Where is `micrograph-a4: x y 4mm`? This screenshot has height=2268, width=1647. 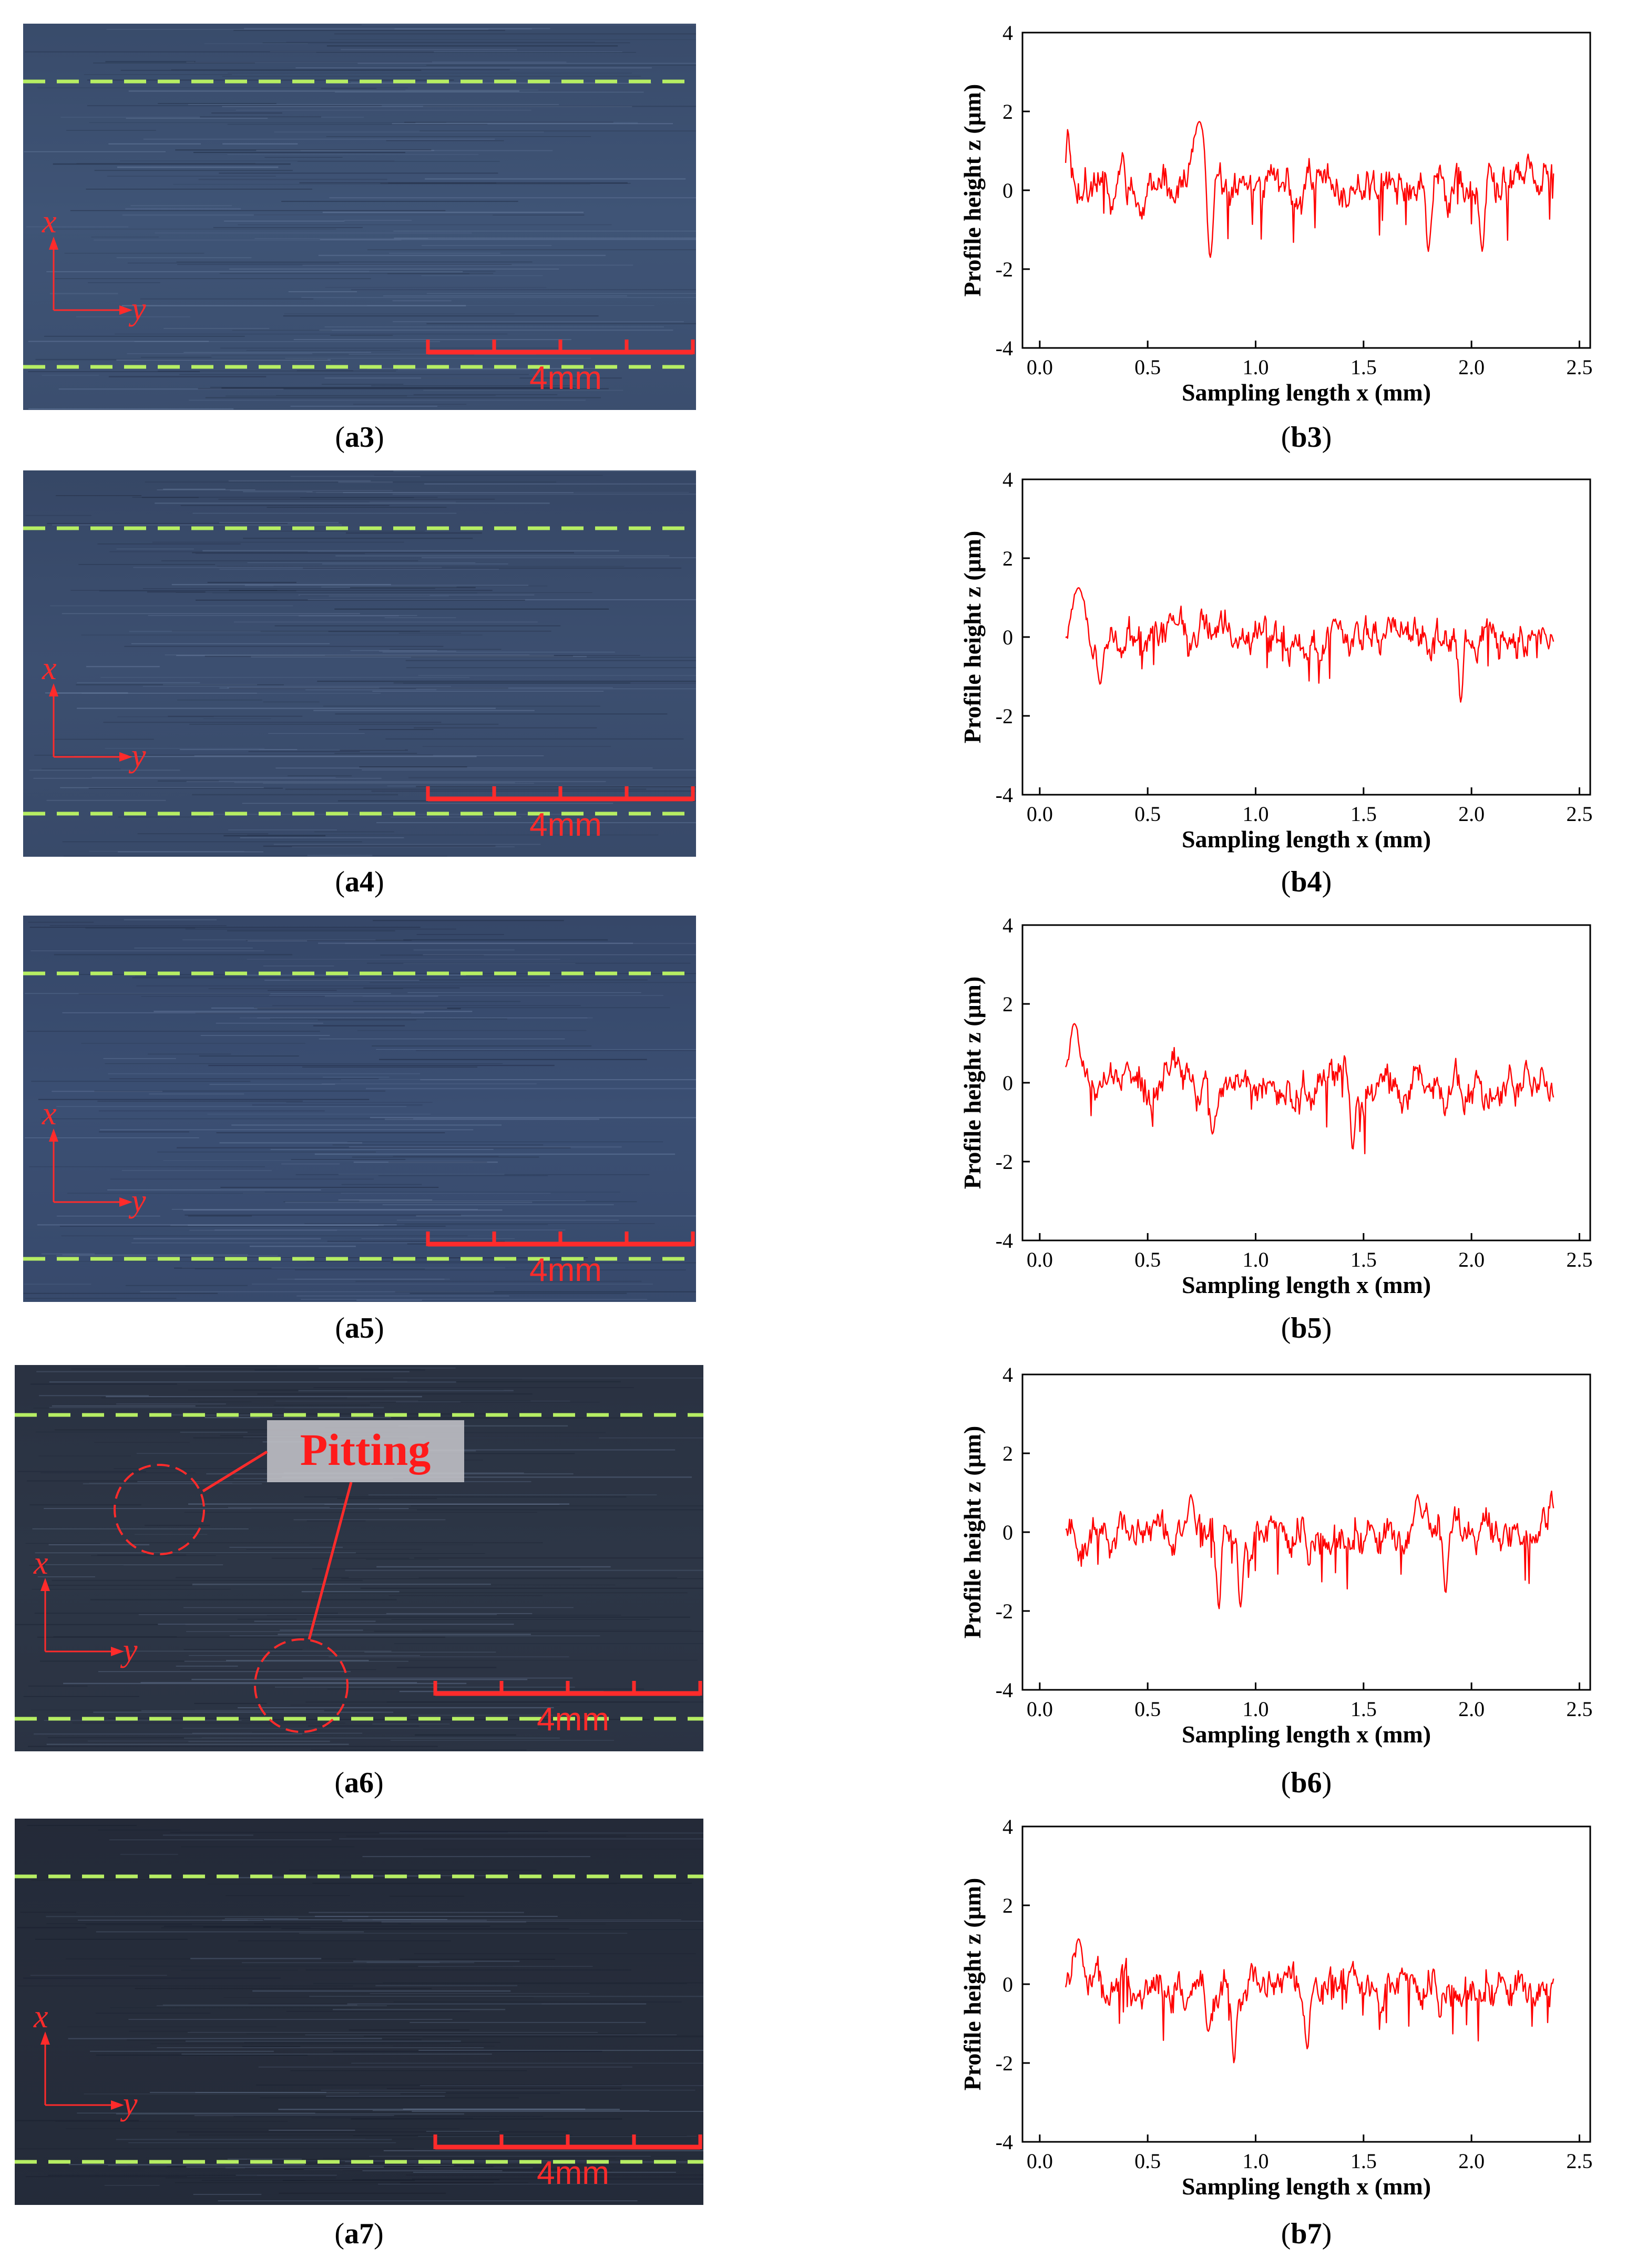
micrograph-a4: x y 4mm is located at coordinates (359, 664).